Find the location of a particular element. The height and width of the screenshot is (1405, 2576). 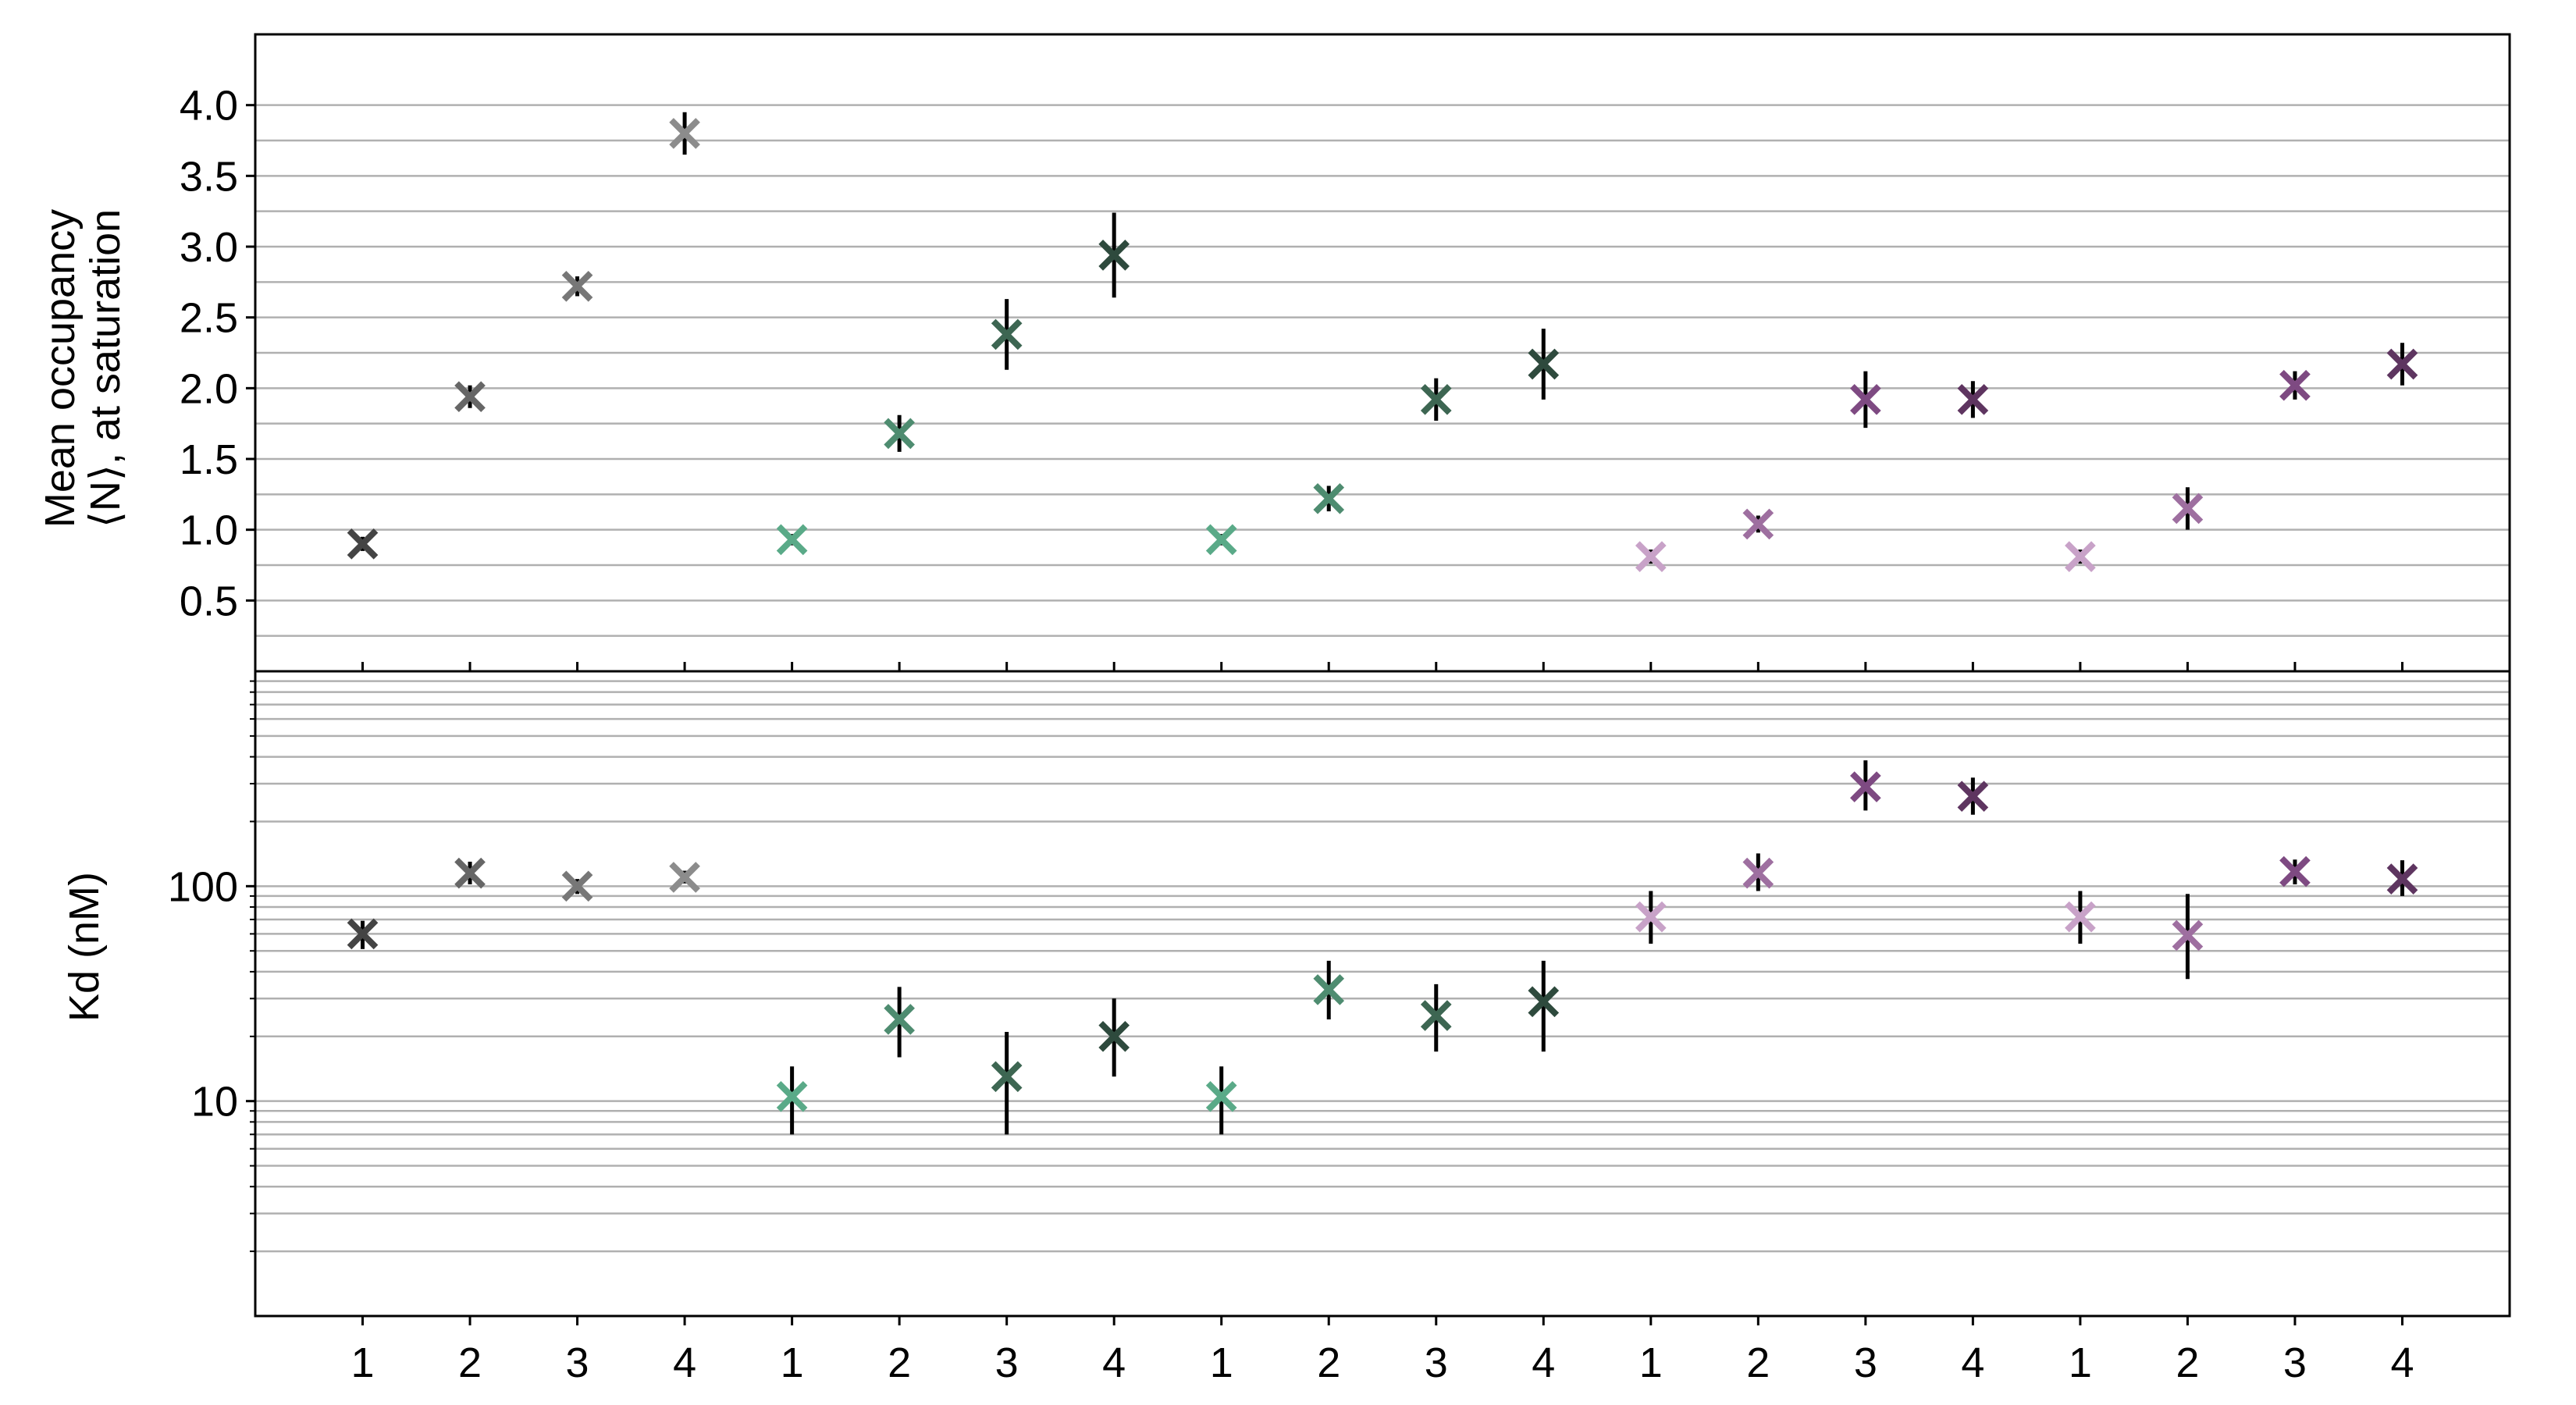

top-y-tick-label: 0.5 is located at coordinates (209, 601).